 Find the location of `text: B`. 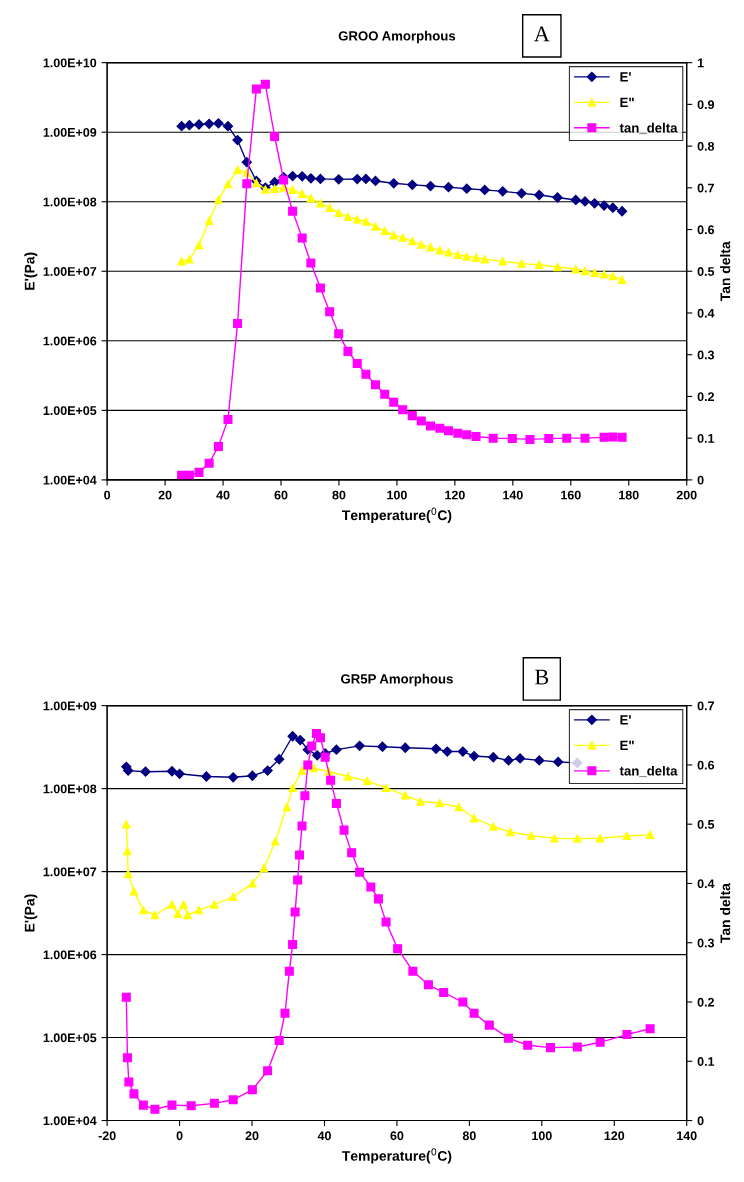

text: B is located at coordinates (542, 677).